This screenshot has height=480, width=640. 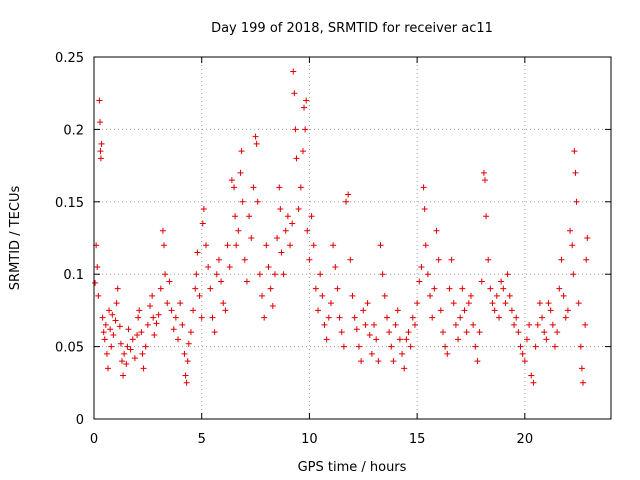 What do you see at coordinates (69, 203) in the screenshot?
I see `y-tick-label: 0.15` at bounding box center [69, 203].